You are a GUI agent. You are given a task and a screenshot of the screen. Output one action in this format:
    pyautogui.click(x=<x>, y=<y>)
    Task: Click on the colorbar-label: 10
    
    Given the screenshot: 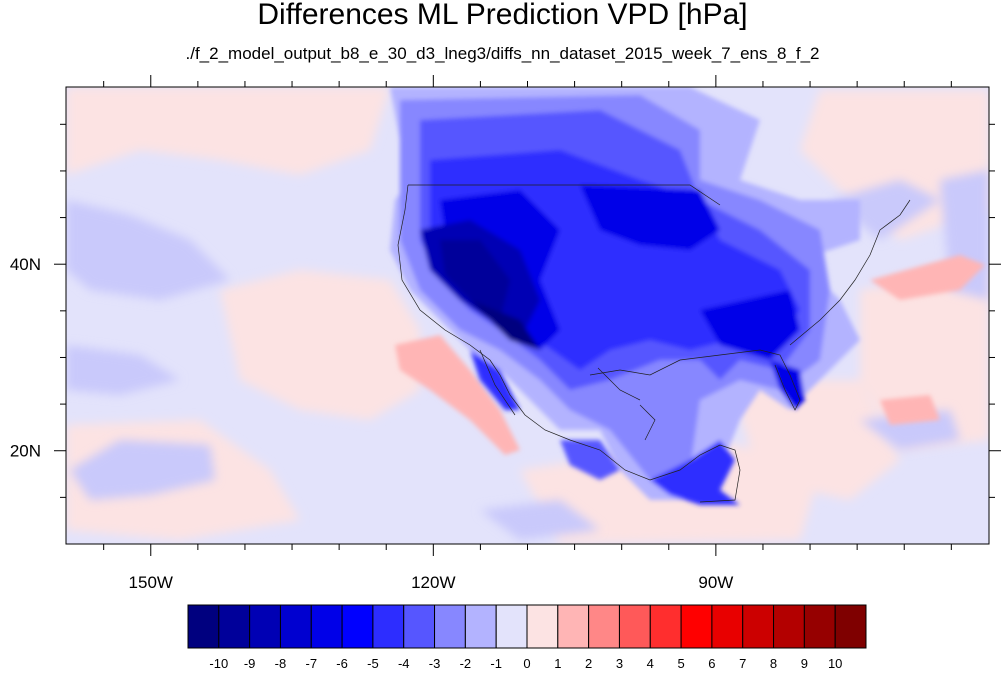 What is the action you would take?
    pyautogui.click(x=835, y=663)
    